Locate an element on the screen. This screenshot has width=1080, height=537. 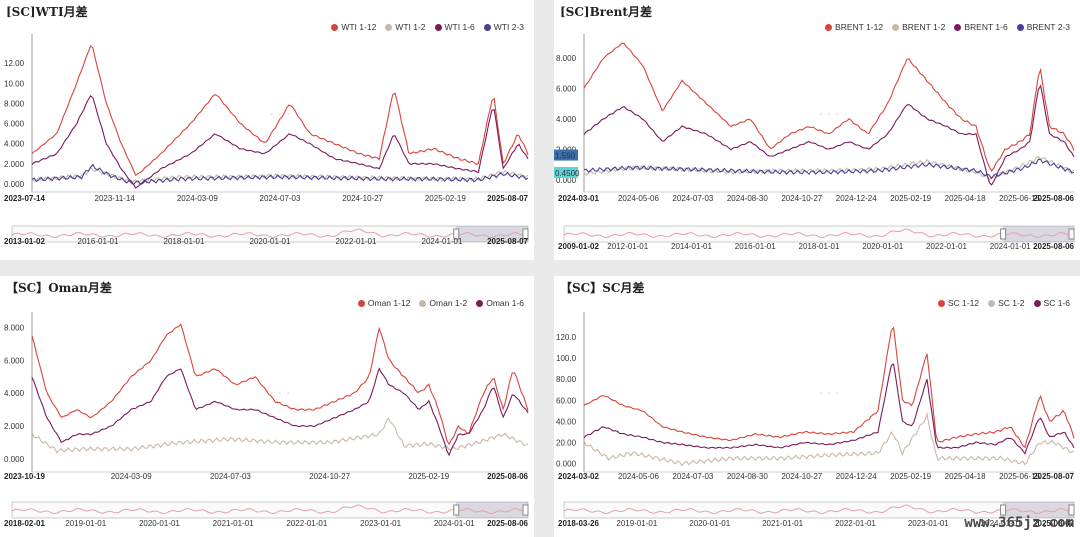
value-tag-label: 1.590 is located at coordinates (565, 156).